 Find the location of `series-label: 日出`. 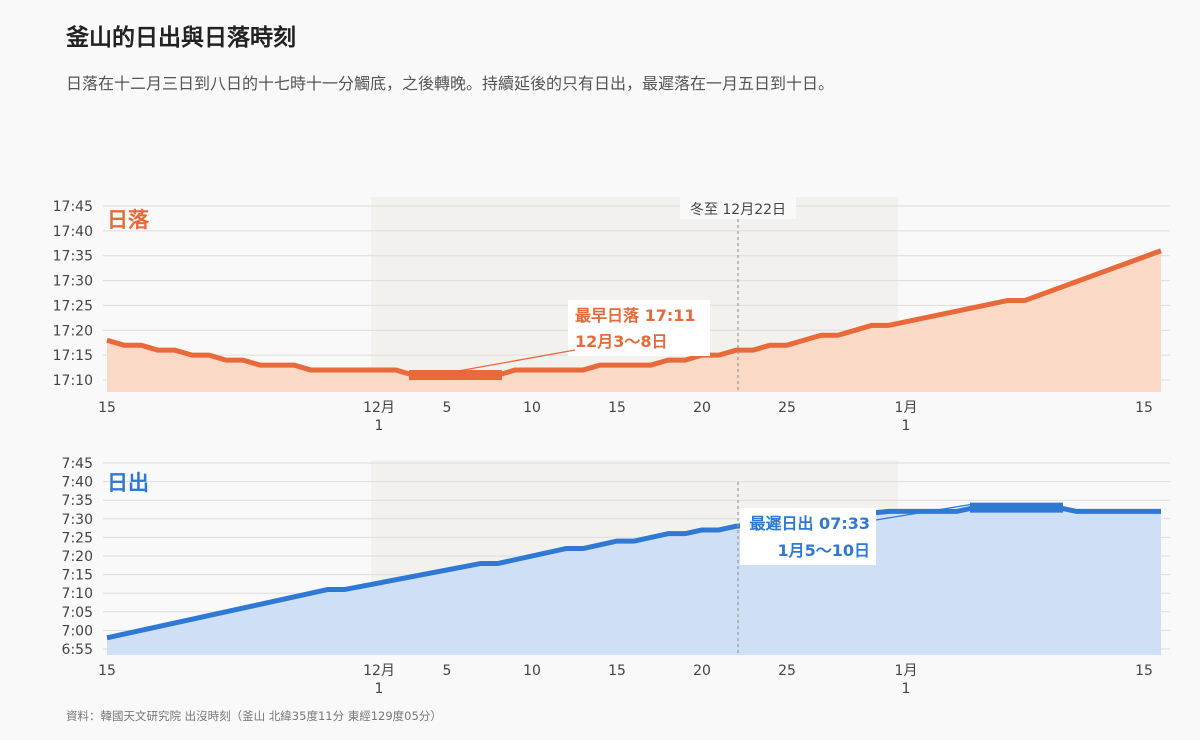

series-label: 日出 is located at coordinates (128, 483).